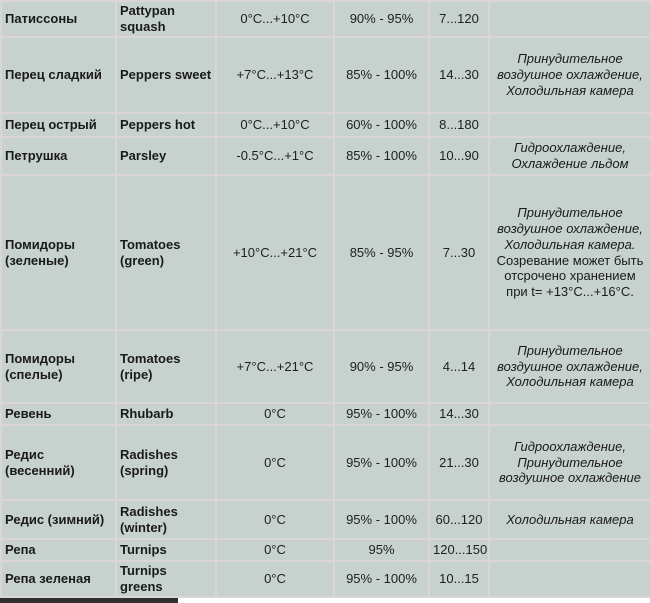 The image size is (650, 603). I want to click on note-italic-text: Холодильная камера, so click(570, 519).